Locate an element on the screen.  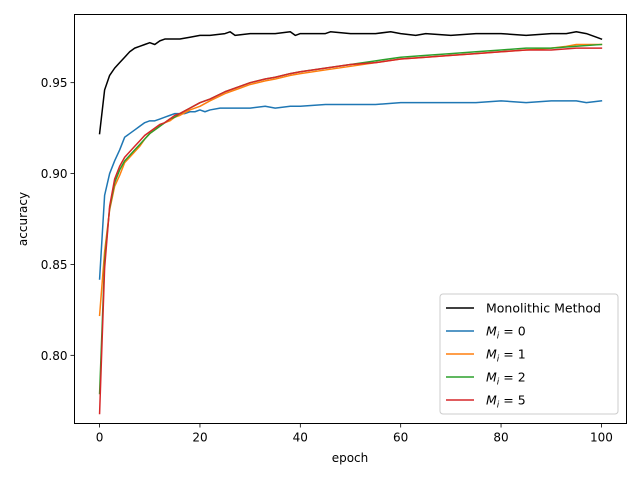
legend-label-3: Mi = 2 is located at coordinates (506, 379).